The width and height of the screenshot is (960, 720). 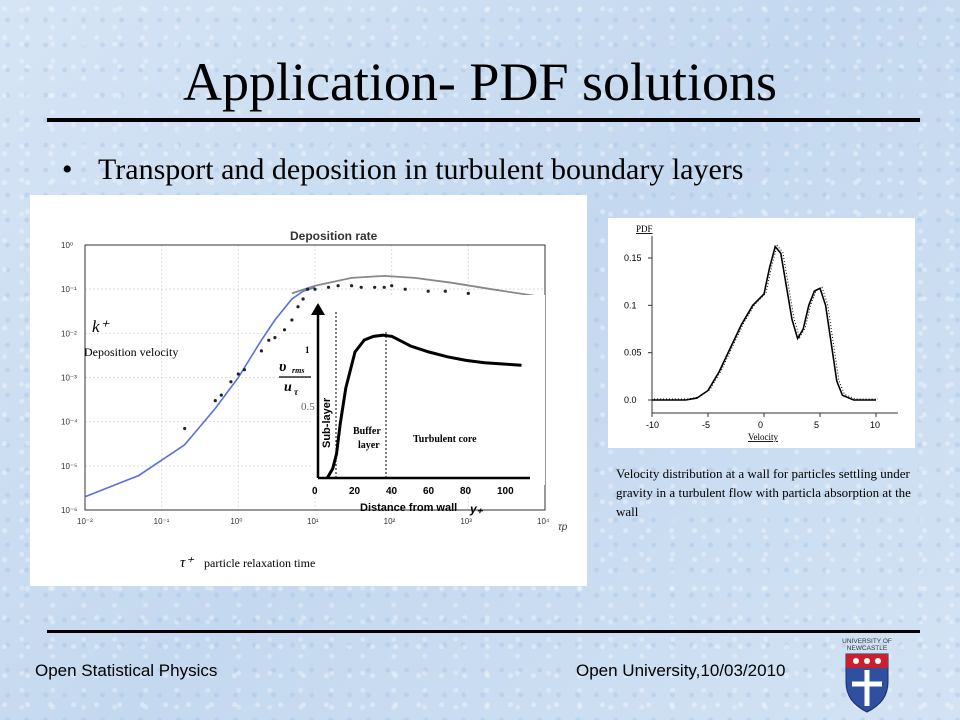 What do you see at coordinates (69, 466) in the screenshot?
I see `deposition-y-tick-label: 10⁻⁵` at bounding box center [69, 466].